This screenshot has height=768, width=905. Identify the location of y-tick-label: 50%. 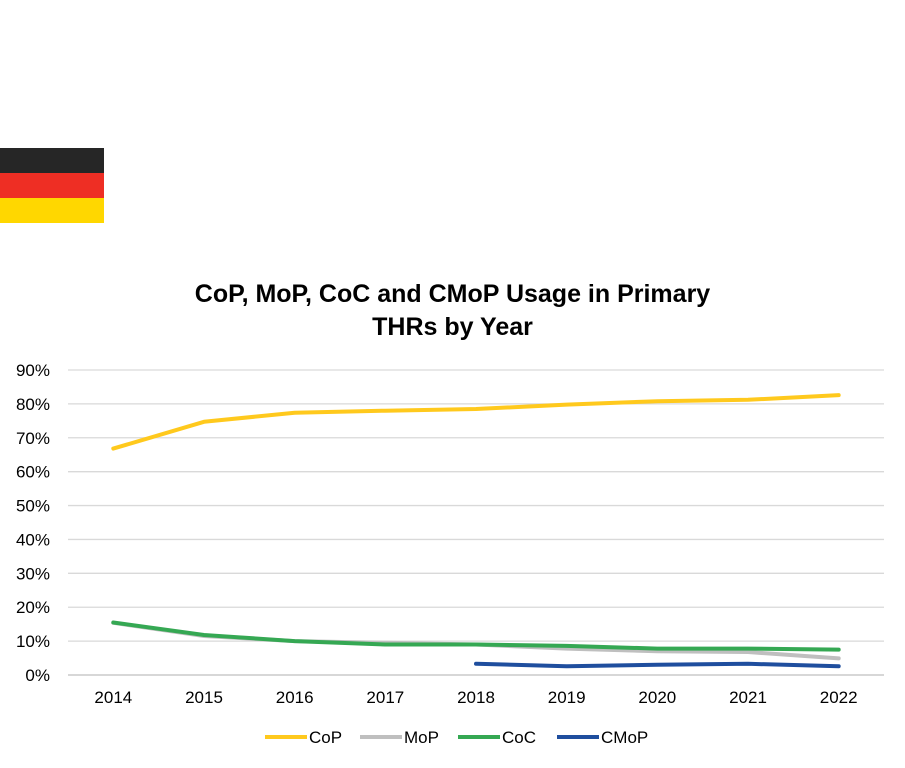
(33, 506).